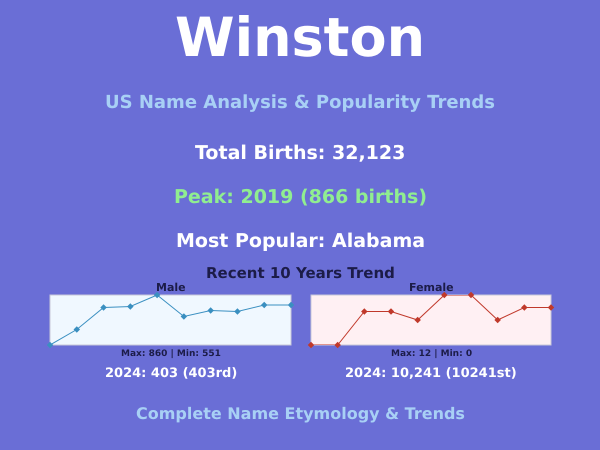 The width and height of the screenshot is (600, 450). I want to click on text: Max: 860 | Min: 551, so click(171, 354).